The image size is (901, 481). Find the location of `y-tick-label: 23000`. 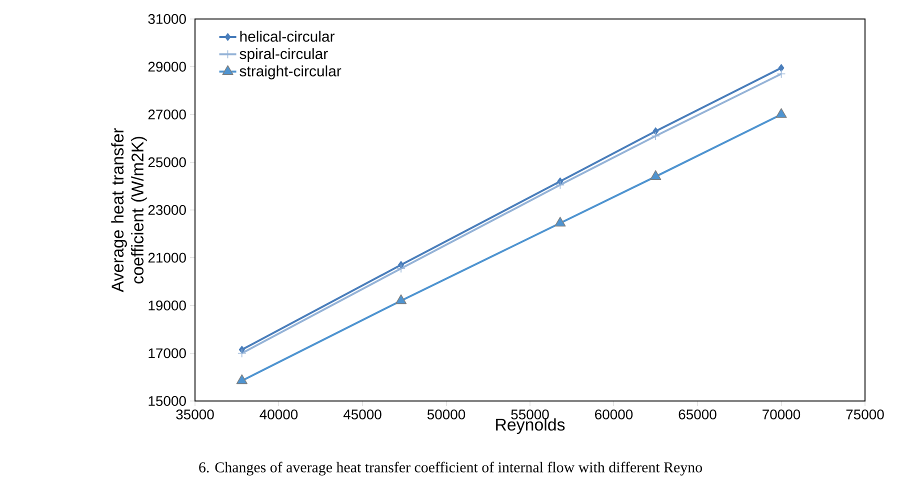

y-tick-label: 23000 is located at coordinates (167, 210).